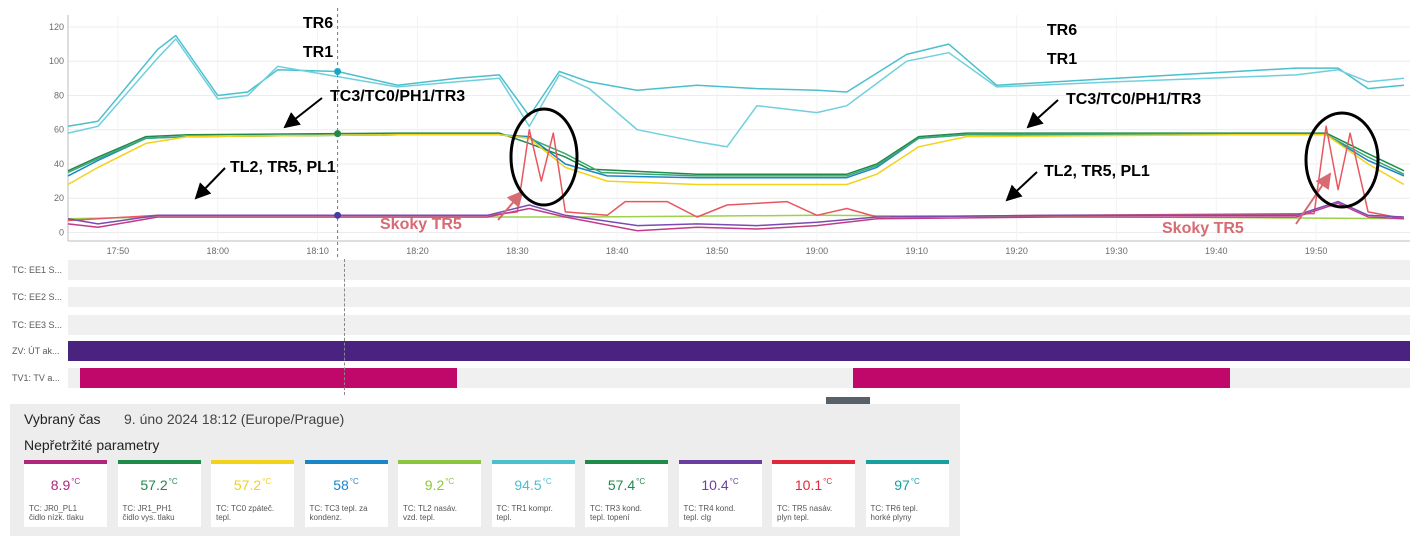 This screenshot has width=1420, height=545. Describe the element at coordinates (148, 513) in the screenshot. I see `param-card-label: TC: JR1_PH1 čidlo vys. tlaku` at that location.